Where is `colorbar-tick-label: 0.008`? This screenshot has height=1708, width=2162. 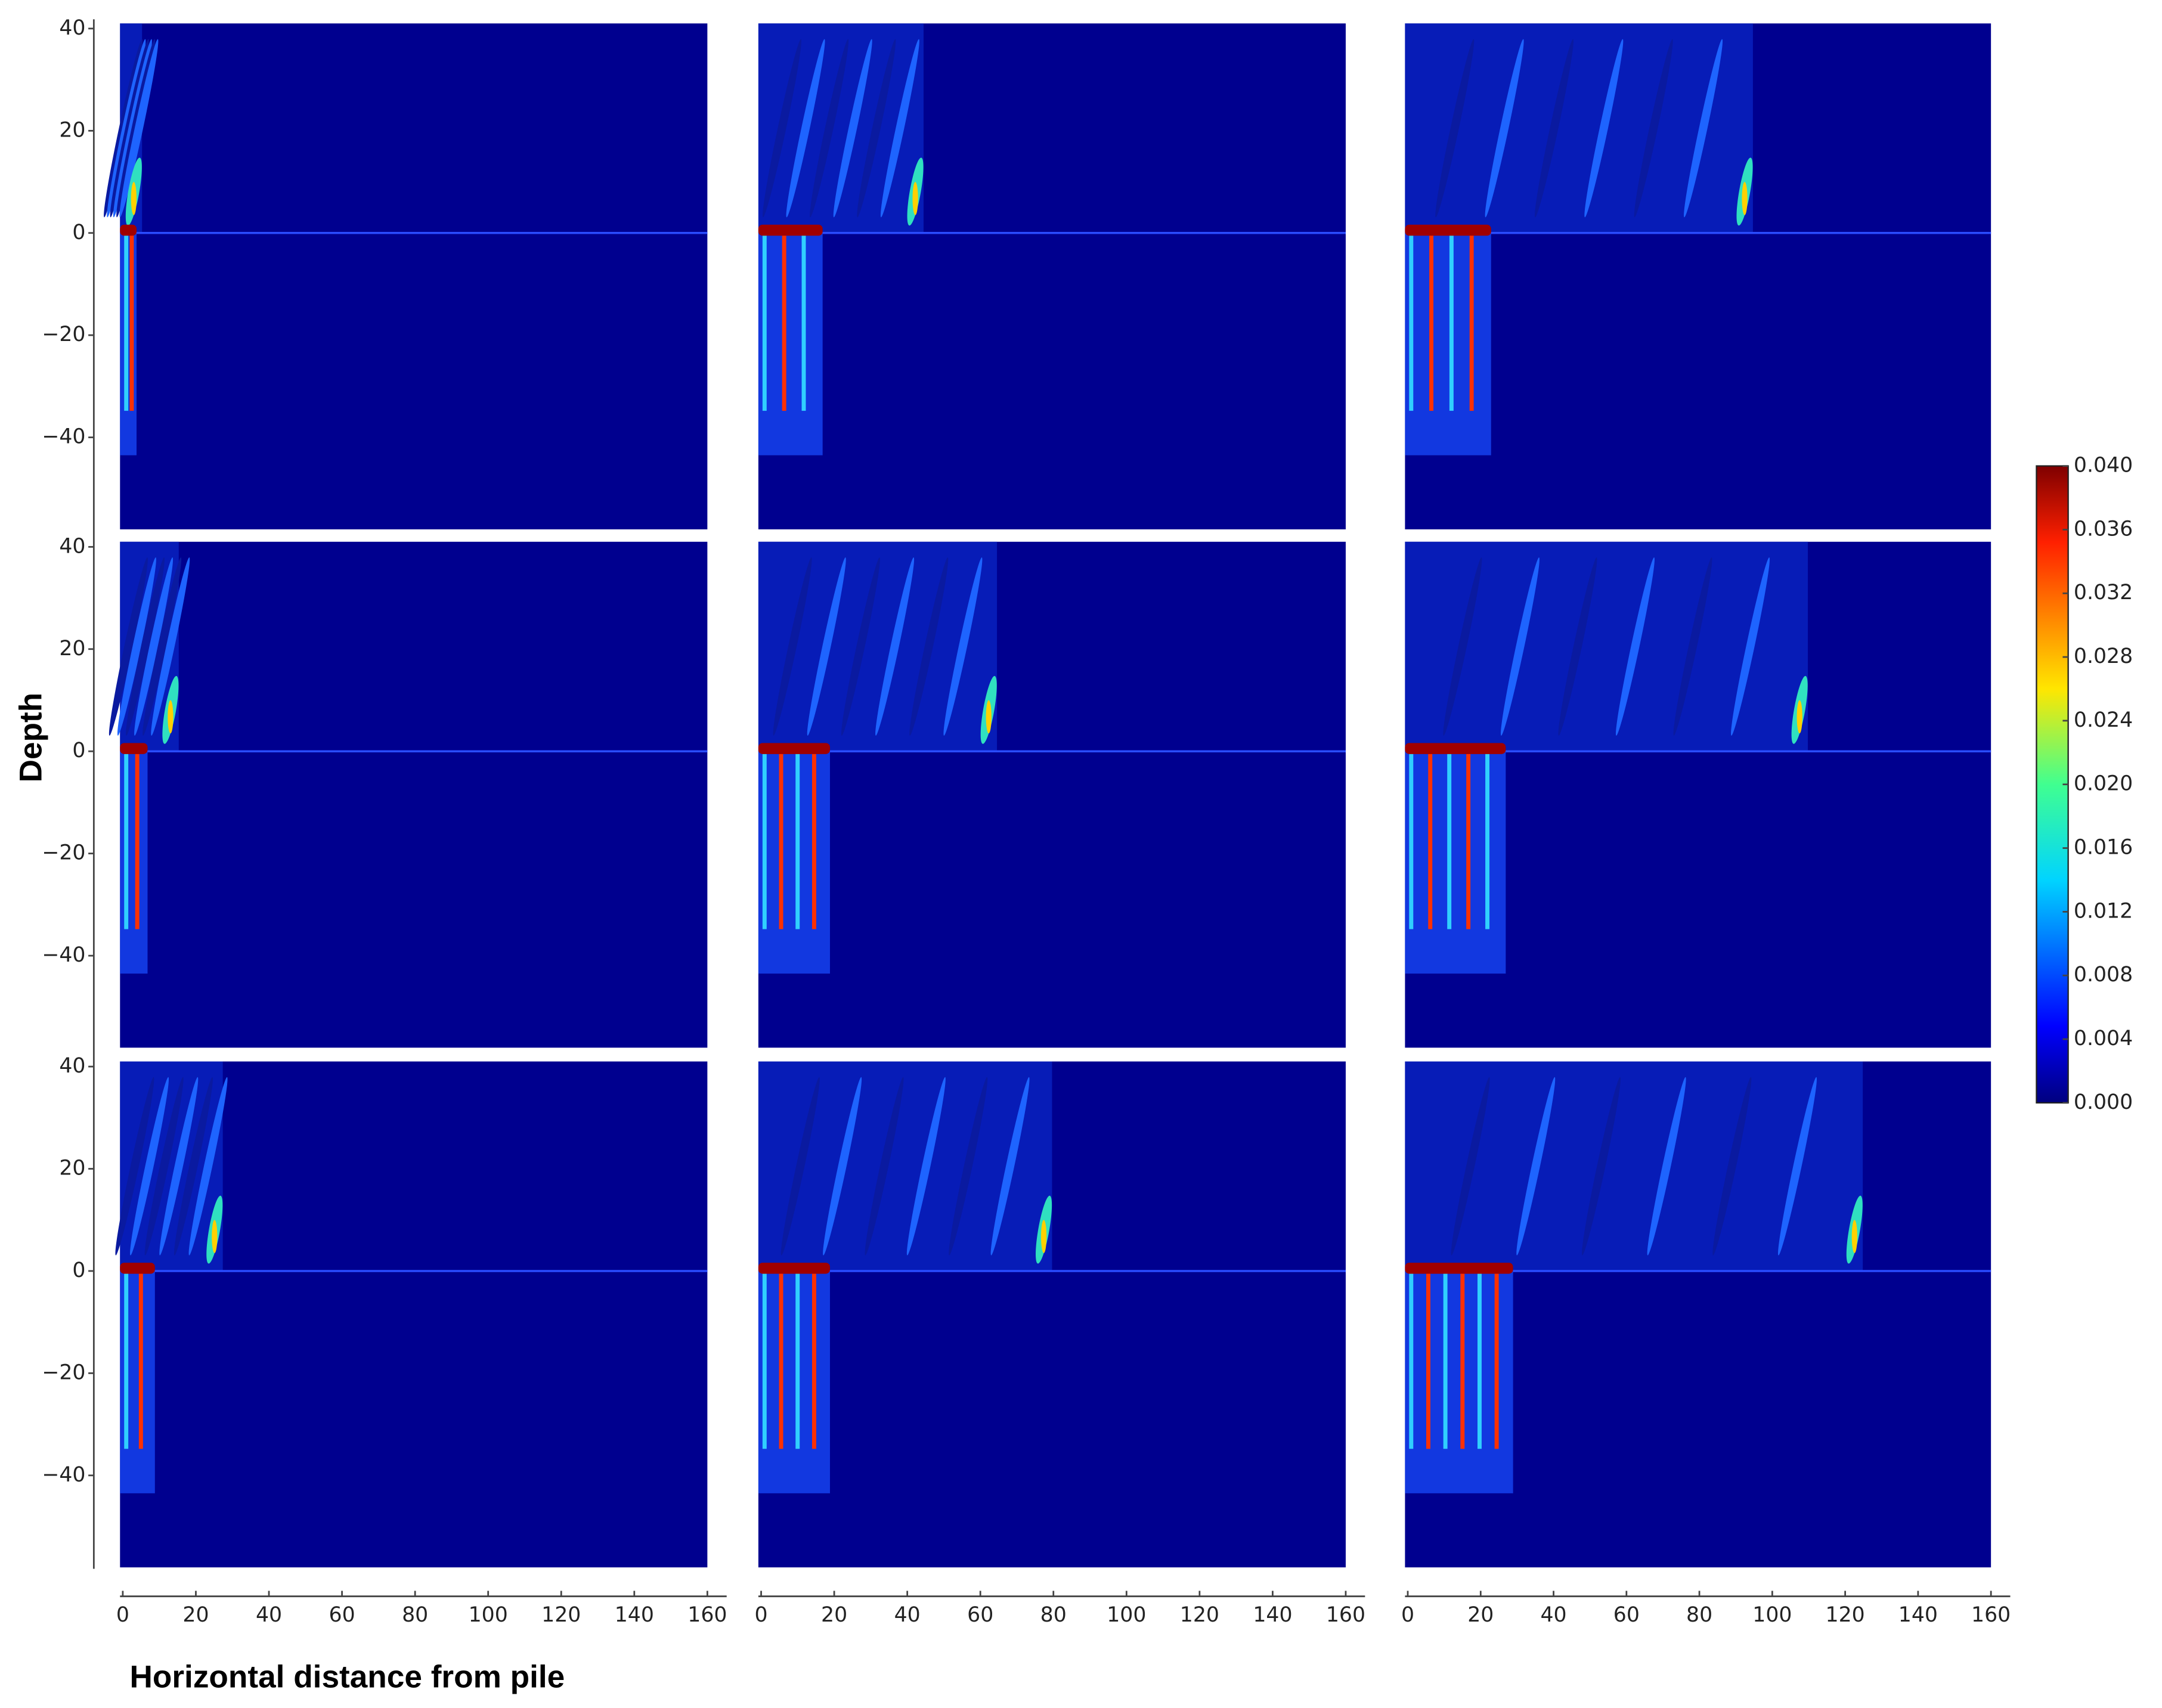 colorbar-tick-label: 0.008 is located at coordinates (2103, 975).